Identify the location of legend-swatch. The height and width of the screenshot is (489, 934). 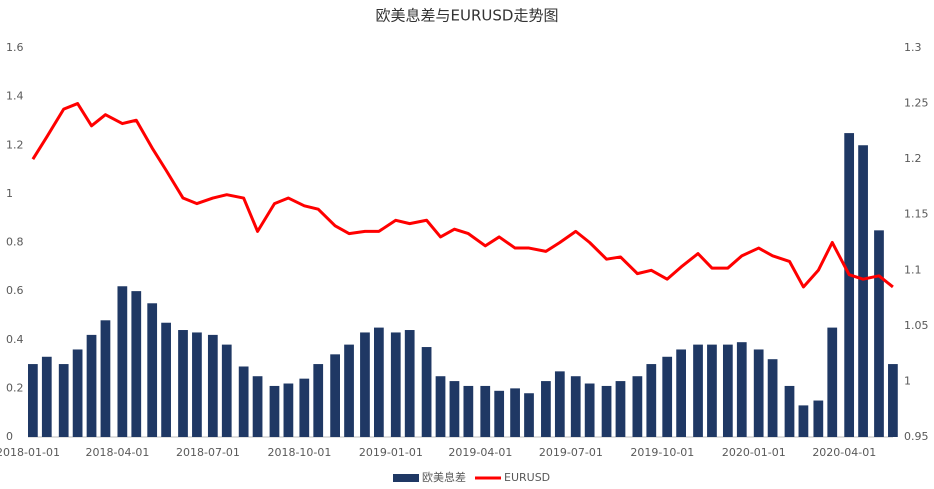
(406, 478).